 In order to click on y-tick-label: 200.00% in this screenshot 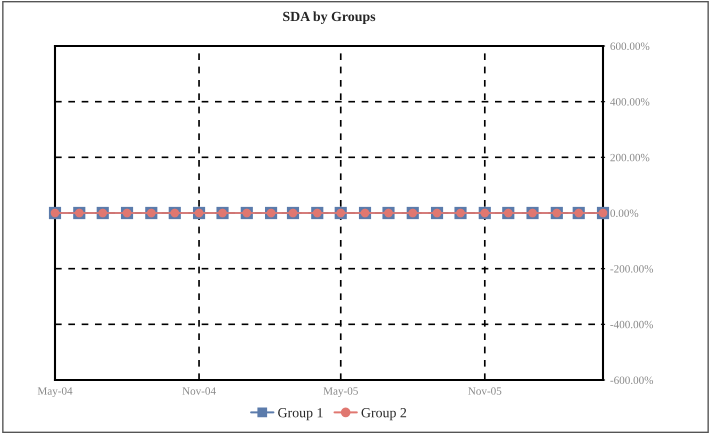, I will do `click(630, 158)`.